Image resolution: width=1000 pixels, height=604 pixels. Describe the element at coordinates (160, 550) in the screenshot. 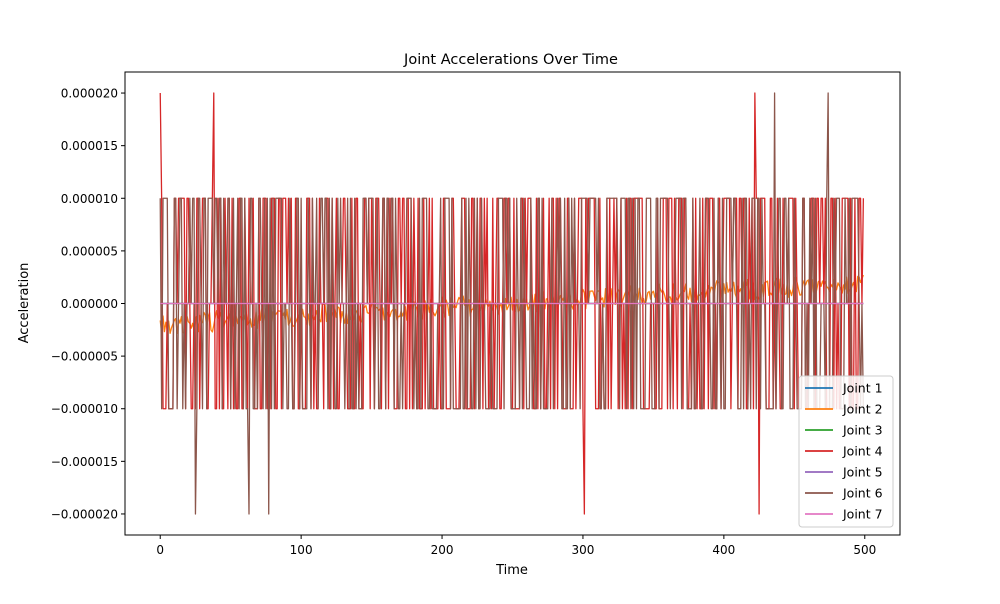

I see `x-tick-label: 0` at that location.